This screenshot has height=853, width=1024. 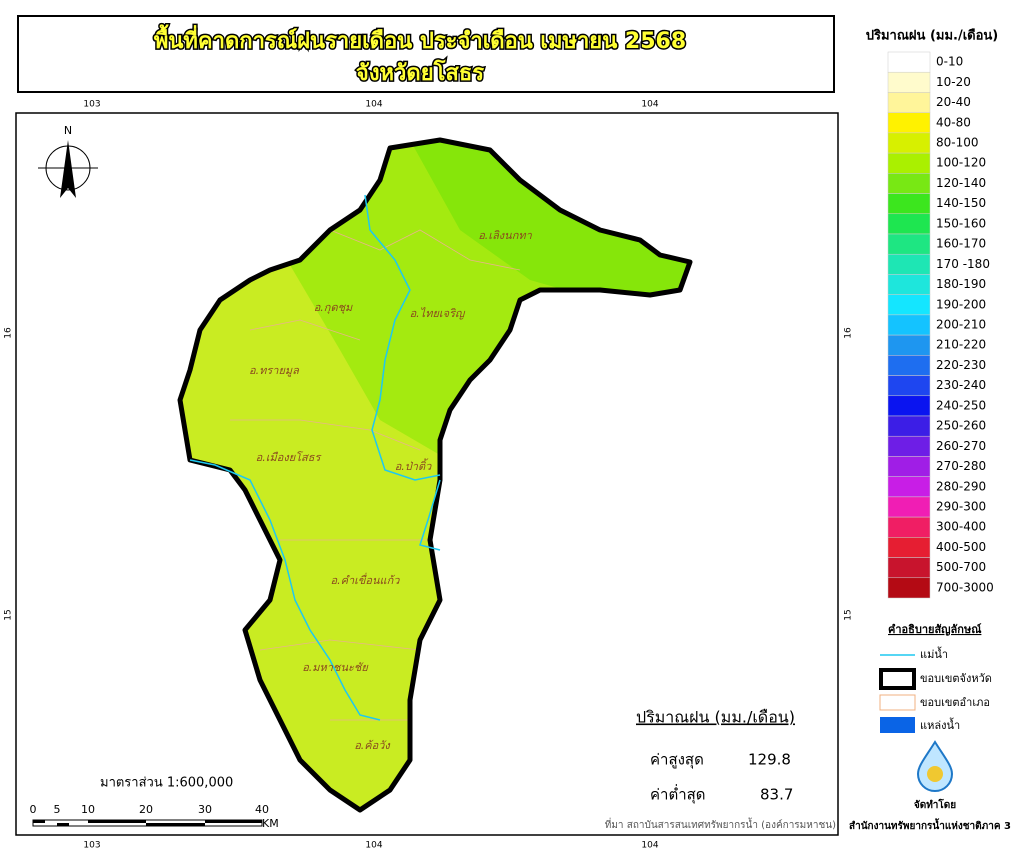 I want to click on legend-label: 200-210, so click(x=961, y=325).